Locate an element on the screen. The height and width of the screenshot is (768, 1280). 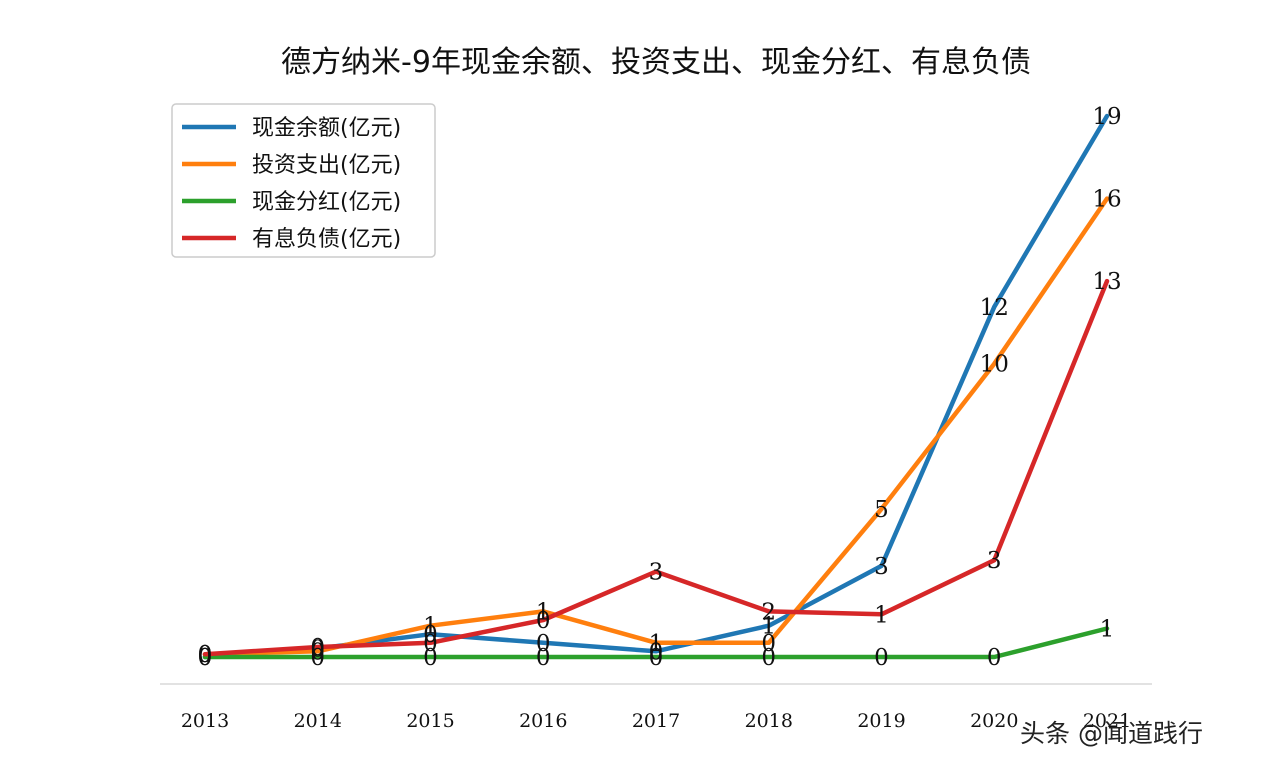
data-label: 10 is located at coordinates (994, 365).